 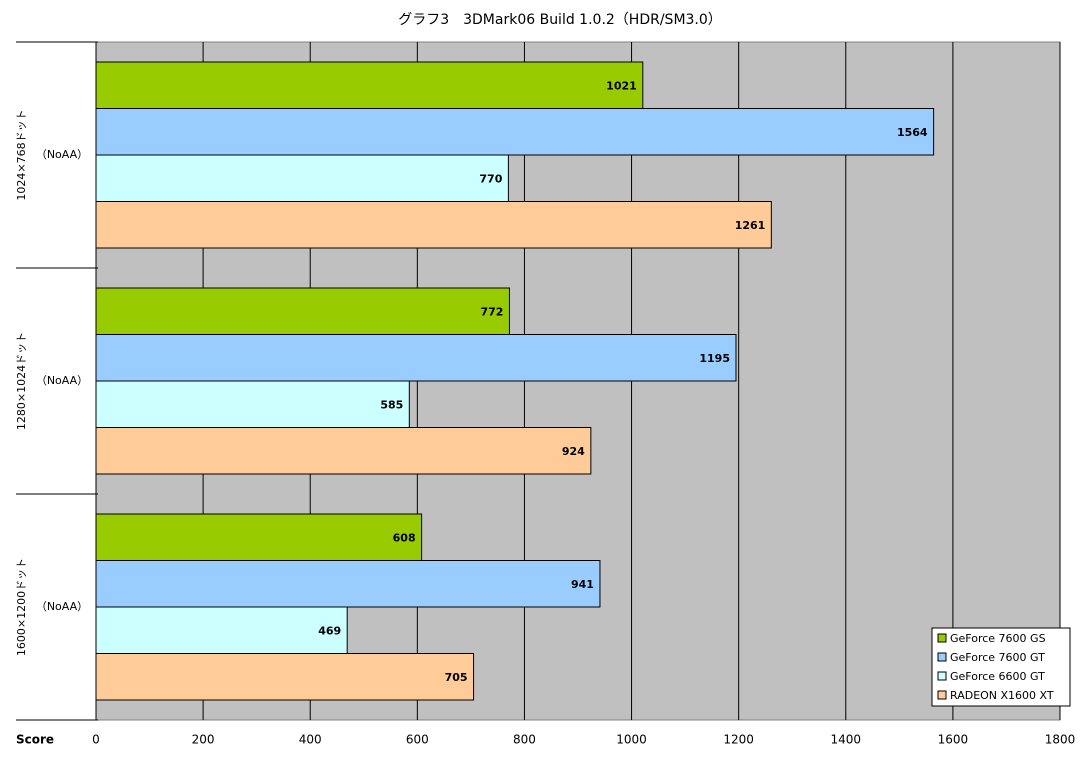 I want to click on x-tick-label: 1200, so click(x=738, y=740).